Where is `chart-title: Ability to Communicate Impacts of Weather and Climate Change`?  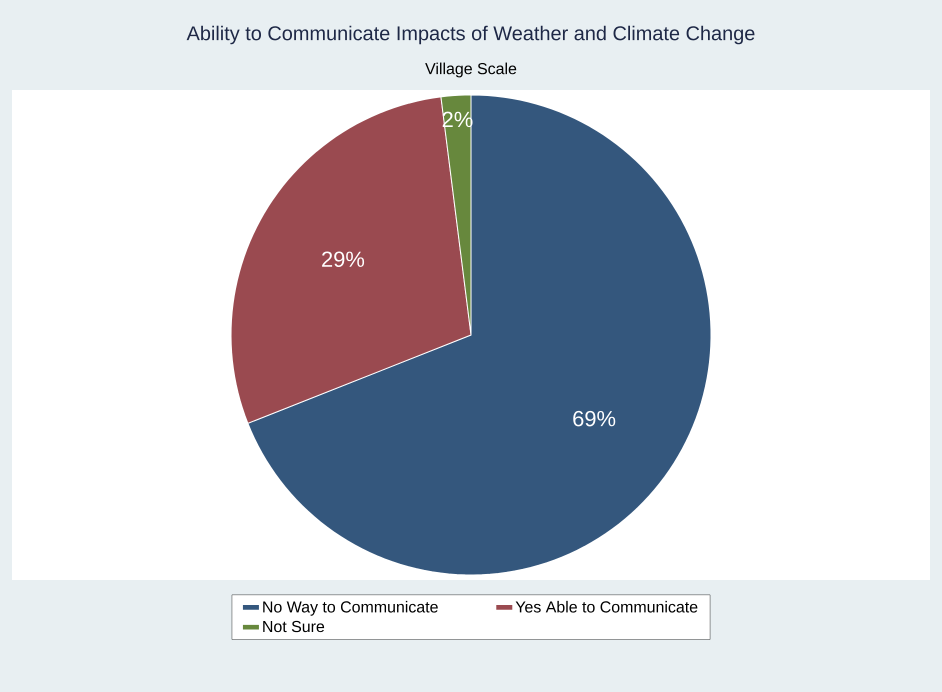 chart-title: Ability to Communicate Impacts of Weather and Climate Change is located at coordinates (470, 35).